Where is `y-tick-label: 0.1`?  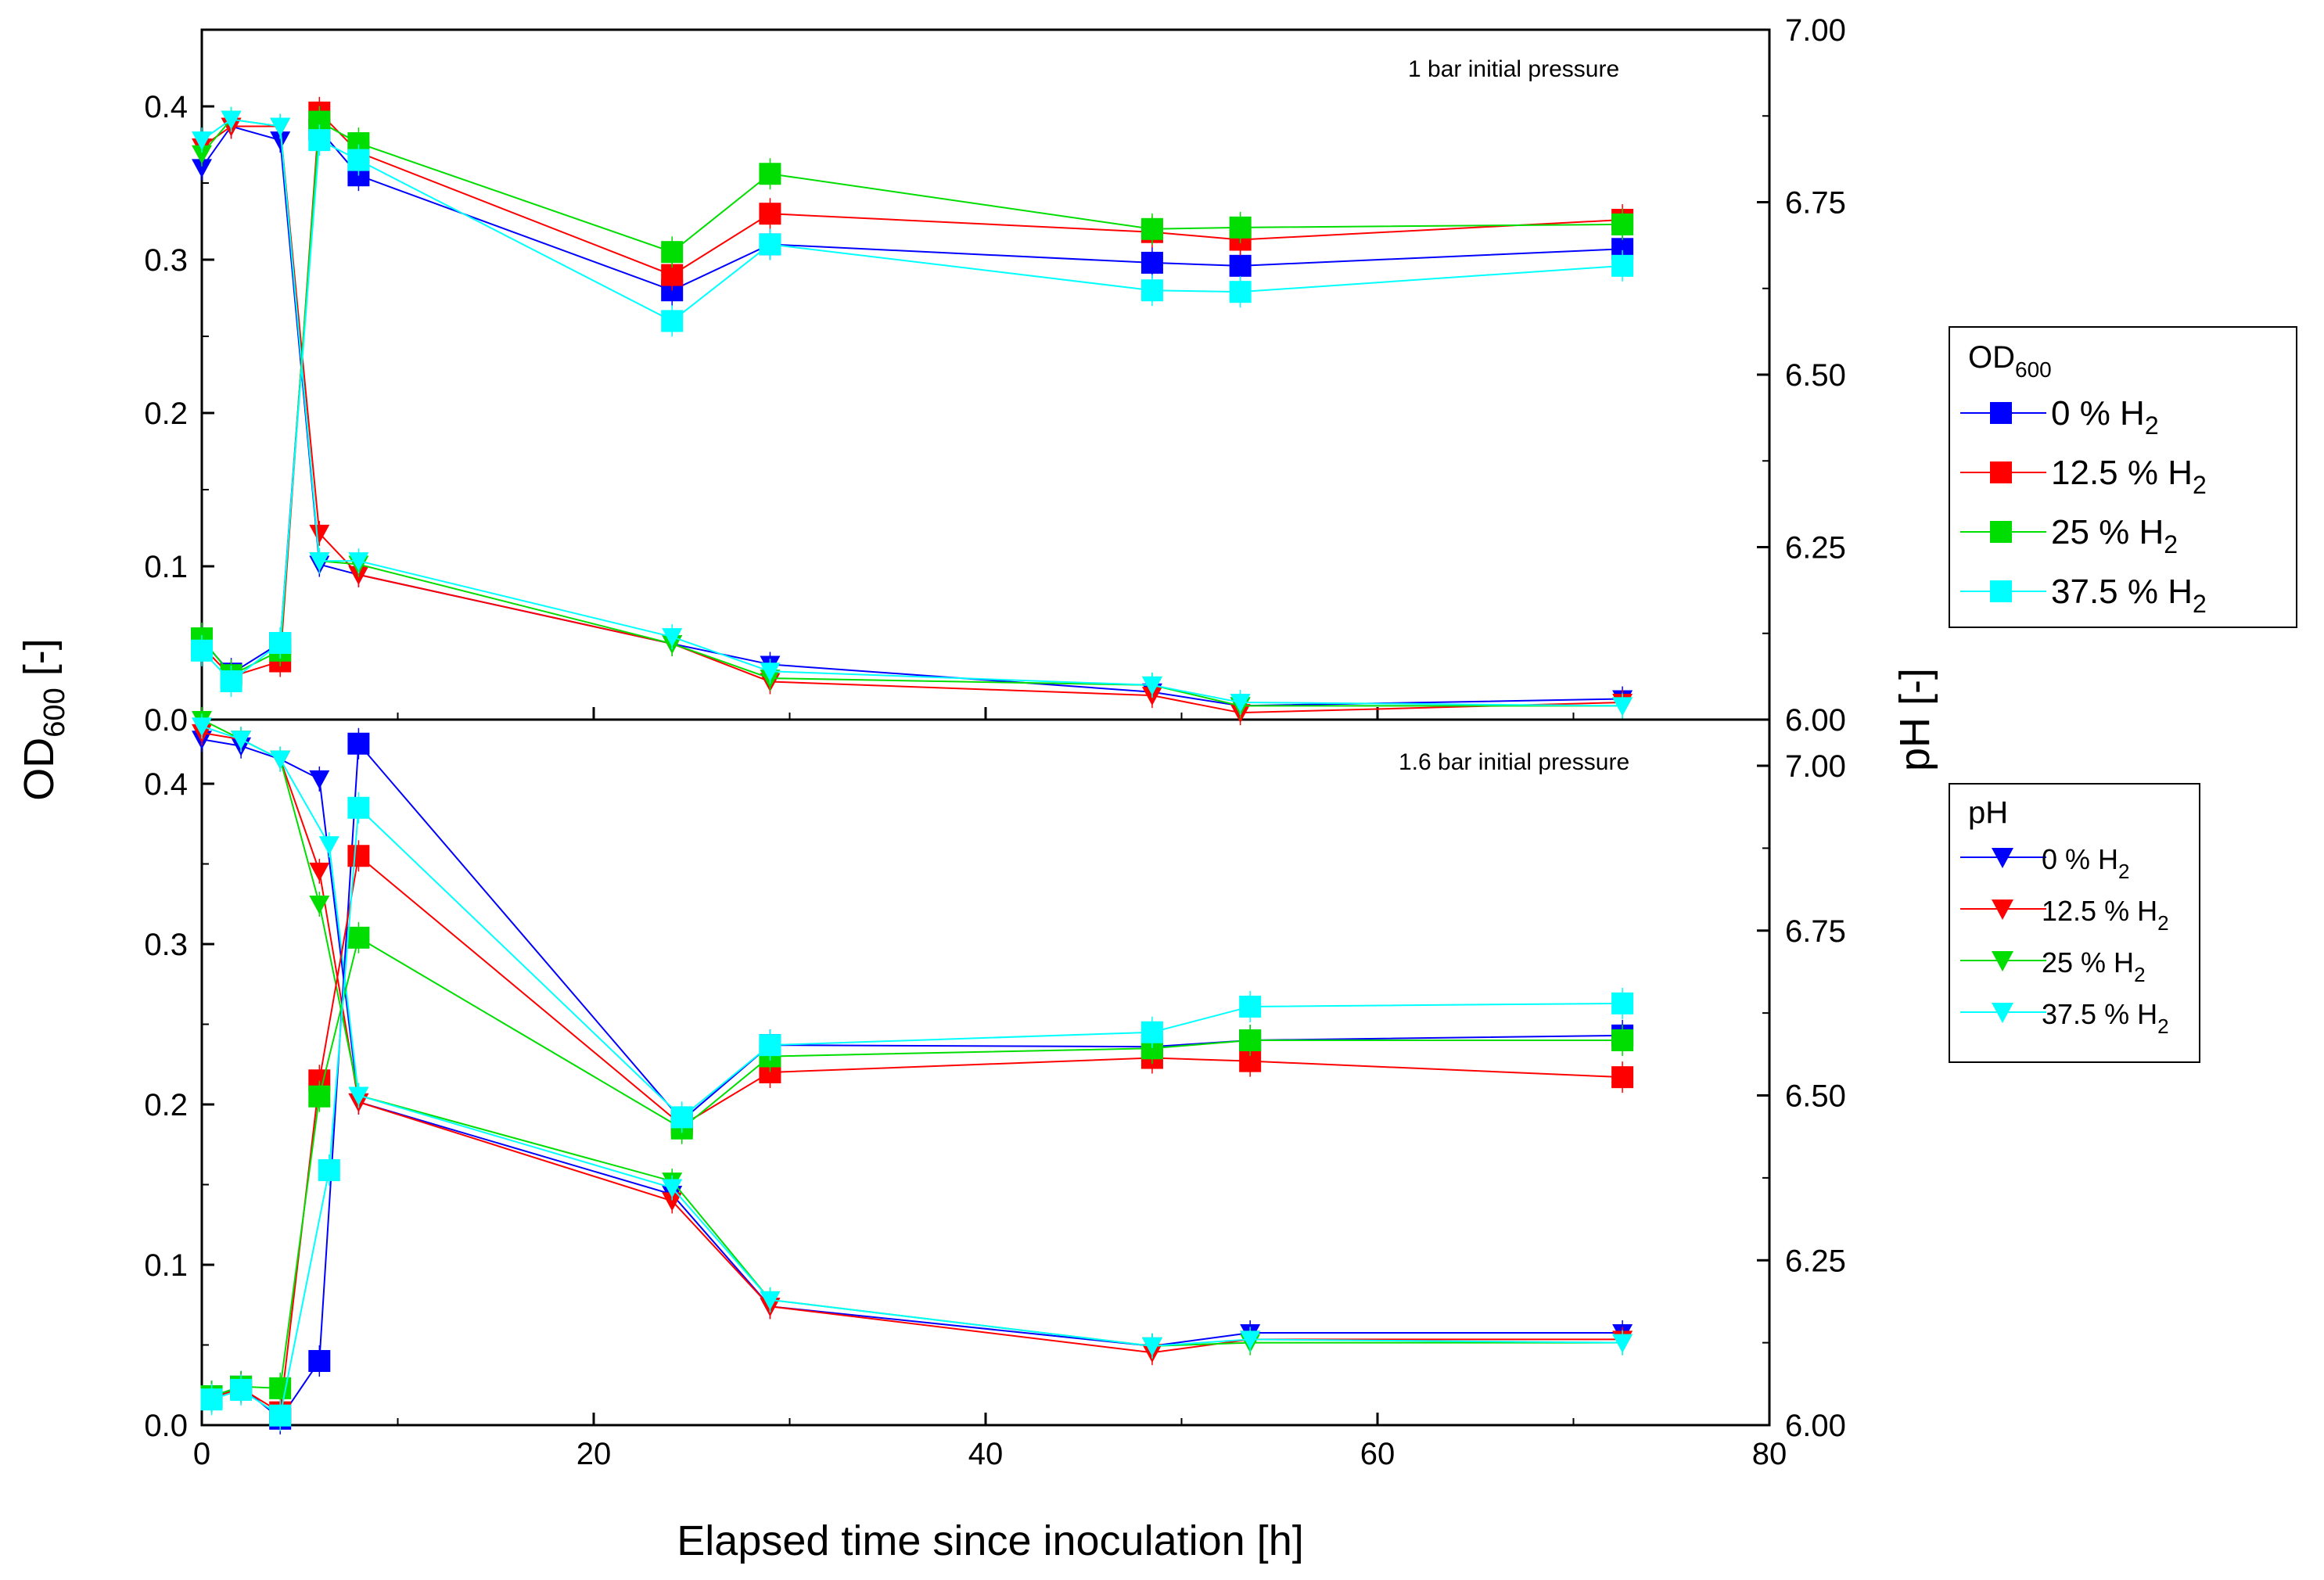 y-tick-label: 0.1 is located at coordinates (166, 567).